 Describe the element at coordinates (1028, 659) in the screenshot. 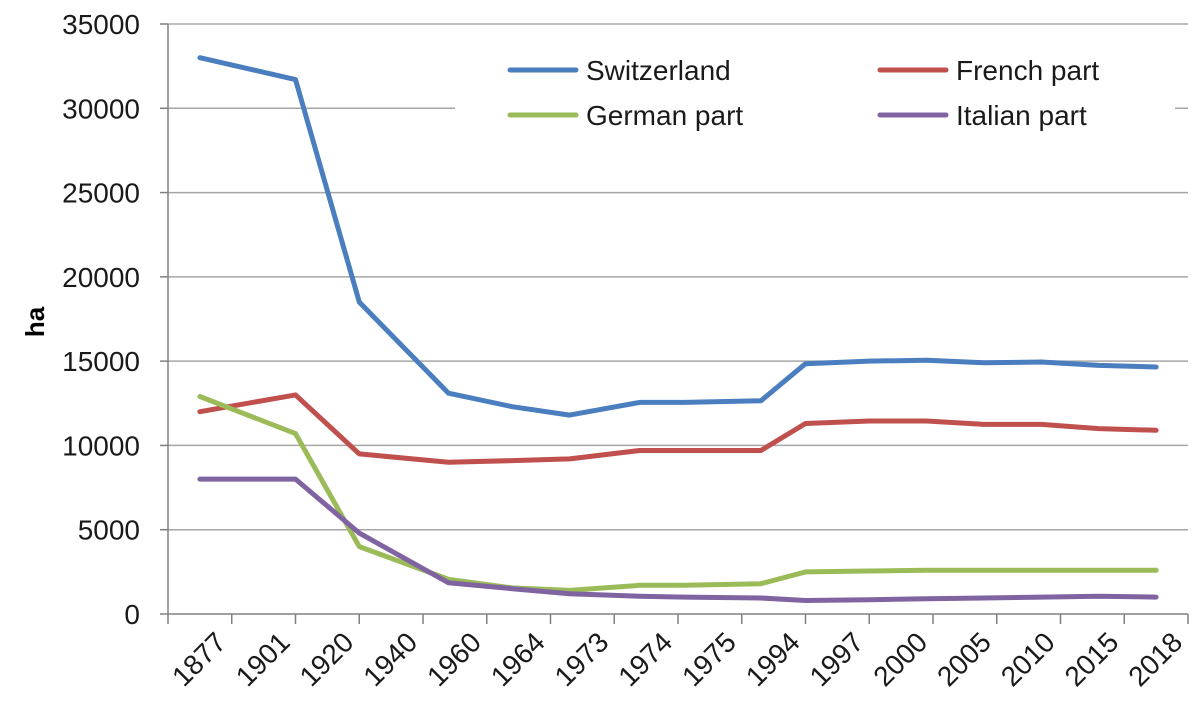

I see `x-tick-label: 2010` at that location.